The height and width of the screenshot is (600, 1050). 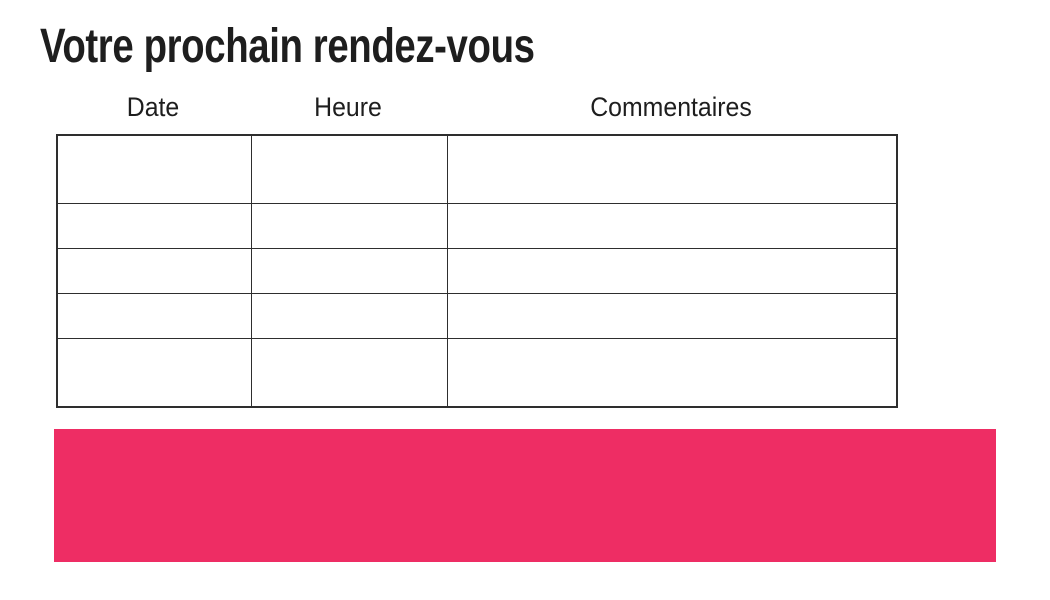 What do you see at coordinates (671, 107) in the screenshot?
I see `column-header-commentaires: Commentaires` at bounding box center [671, 107].